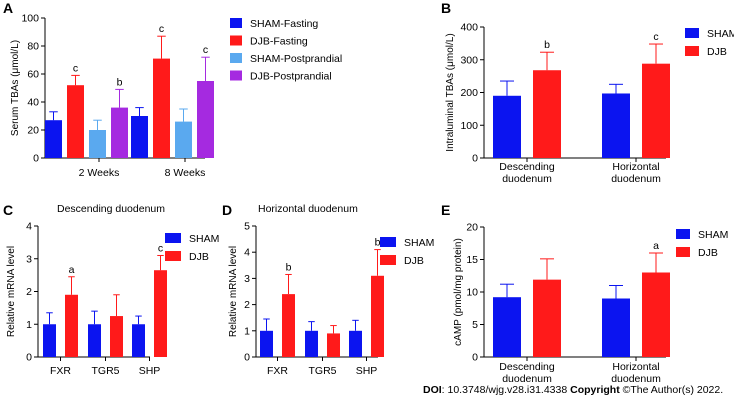 The image size is (734, 401). Describe the element at coordinates (72, 270) in the screenshot. I see `significance-letter: a` at that location.